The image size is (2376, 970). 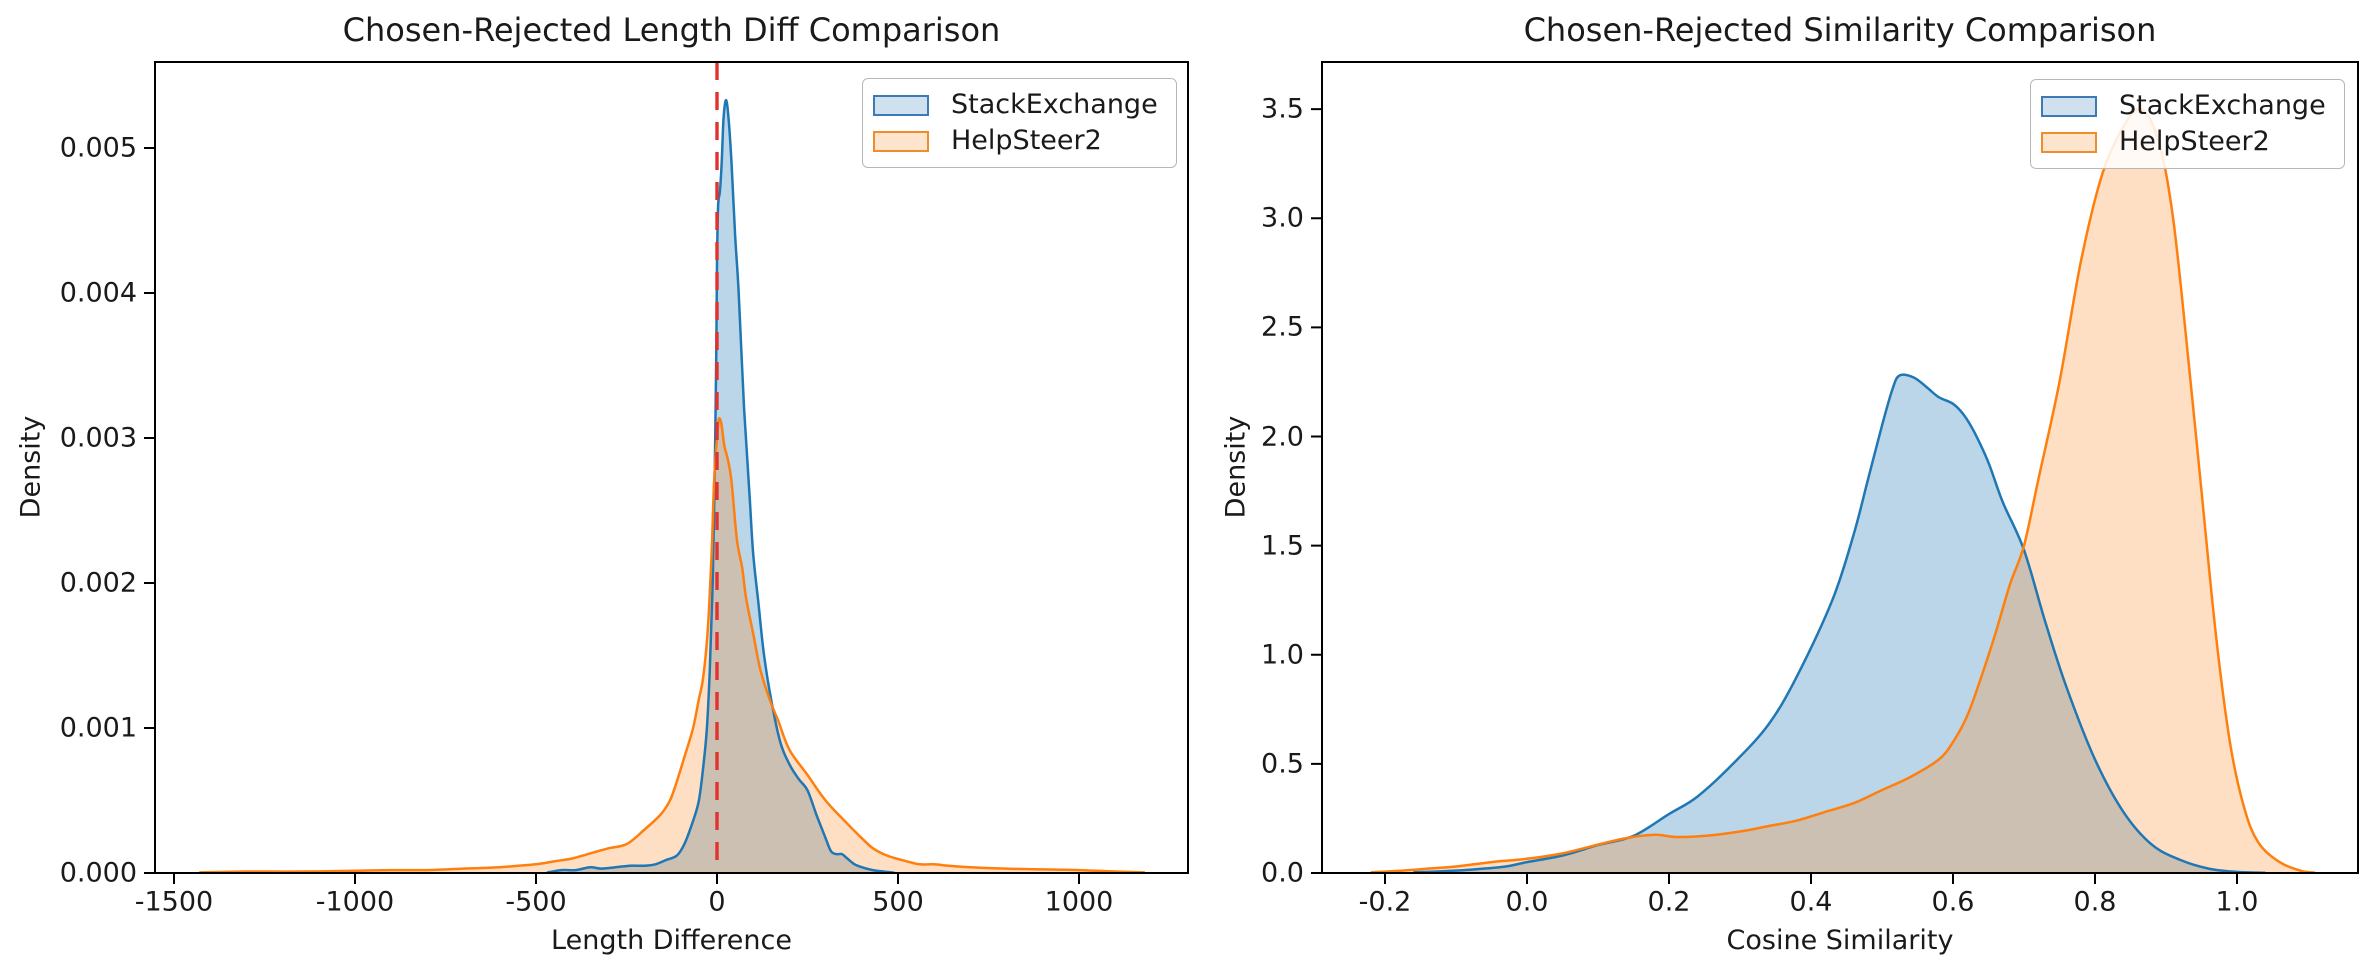 What do you see at coordinates (671, 30) in the screenshot?
I see `left-plot-title: Chosen-Rejected Length Diff Comparison` at bounding box center [671, 30].